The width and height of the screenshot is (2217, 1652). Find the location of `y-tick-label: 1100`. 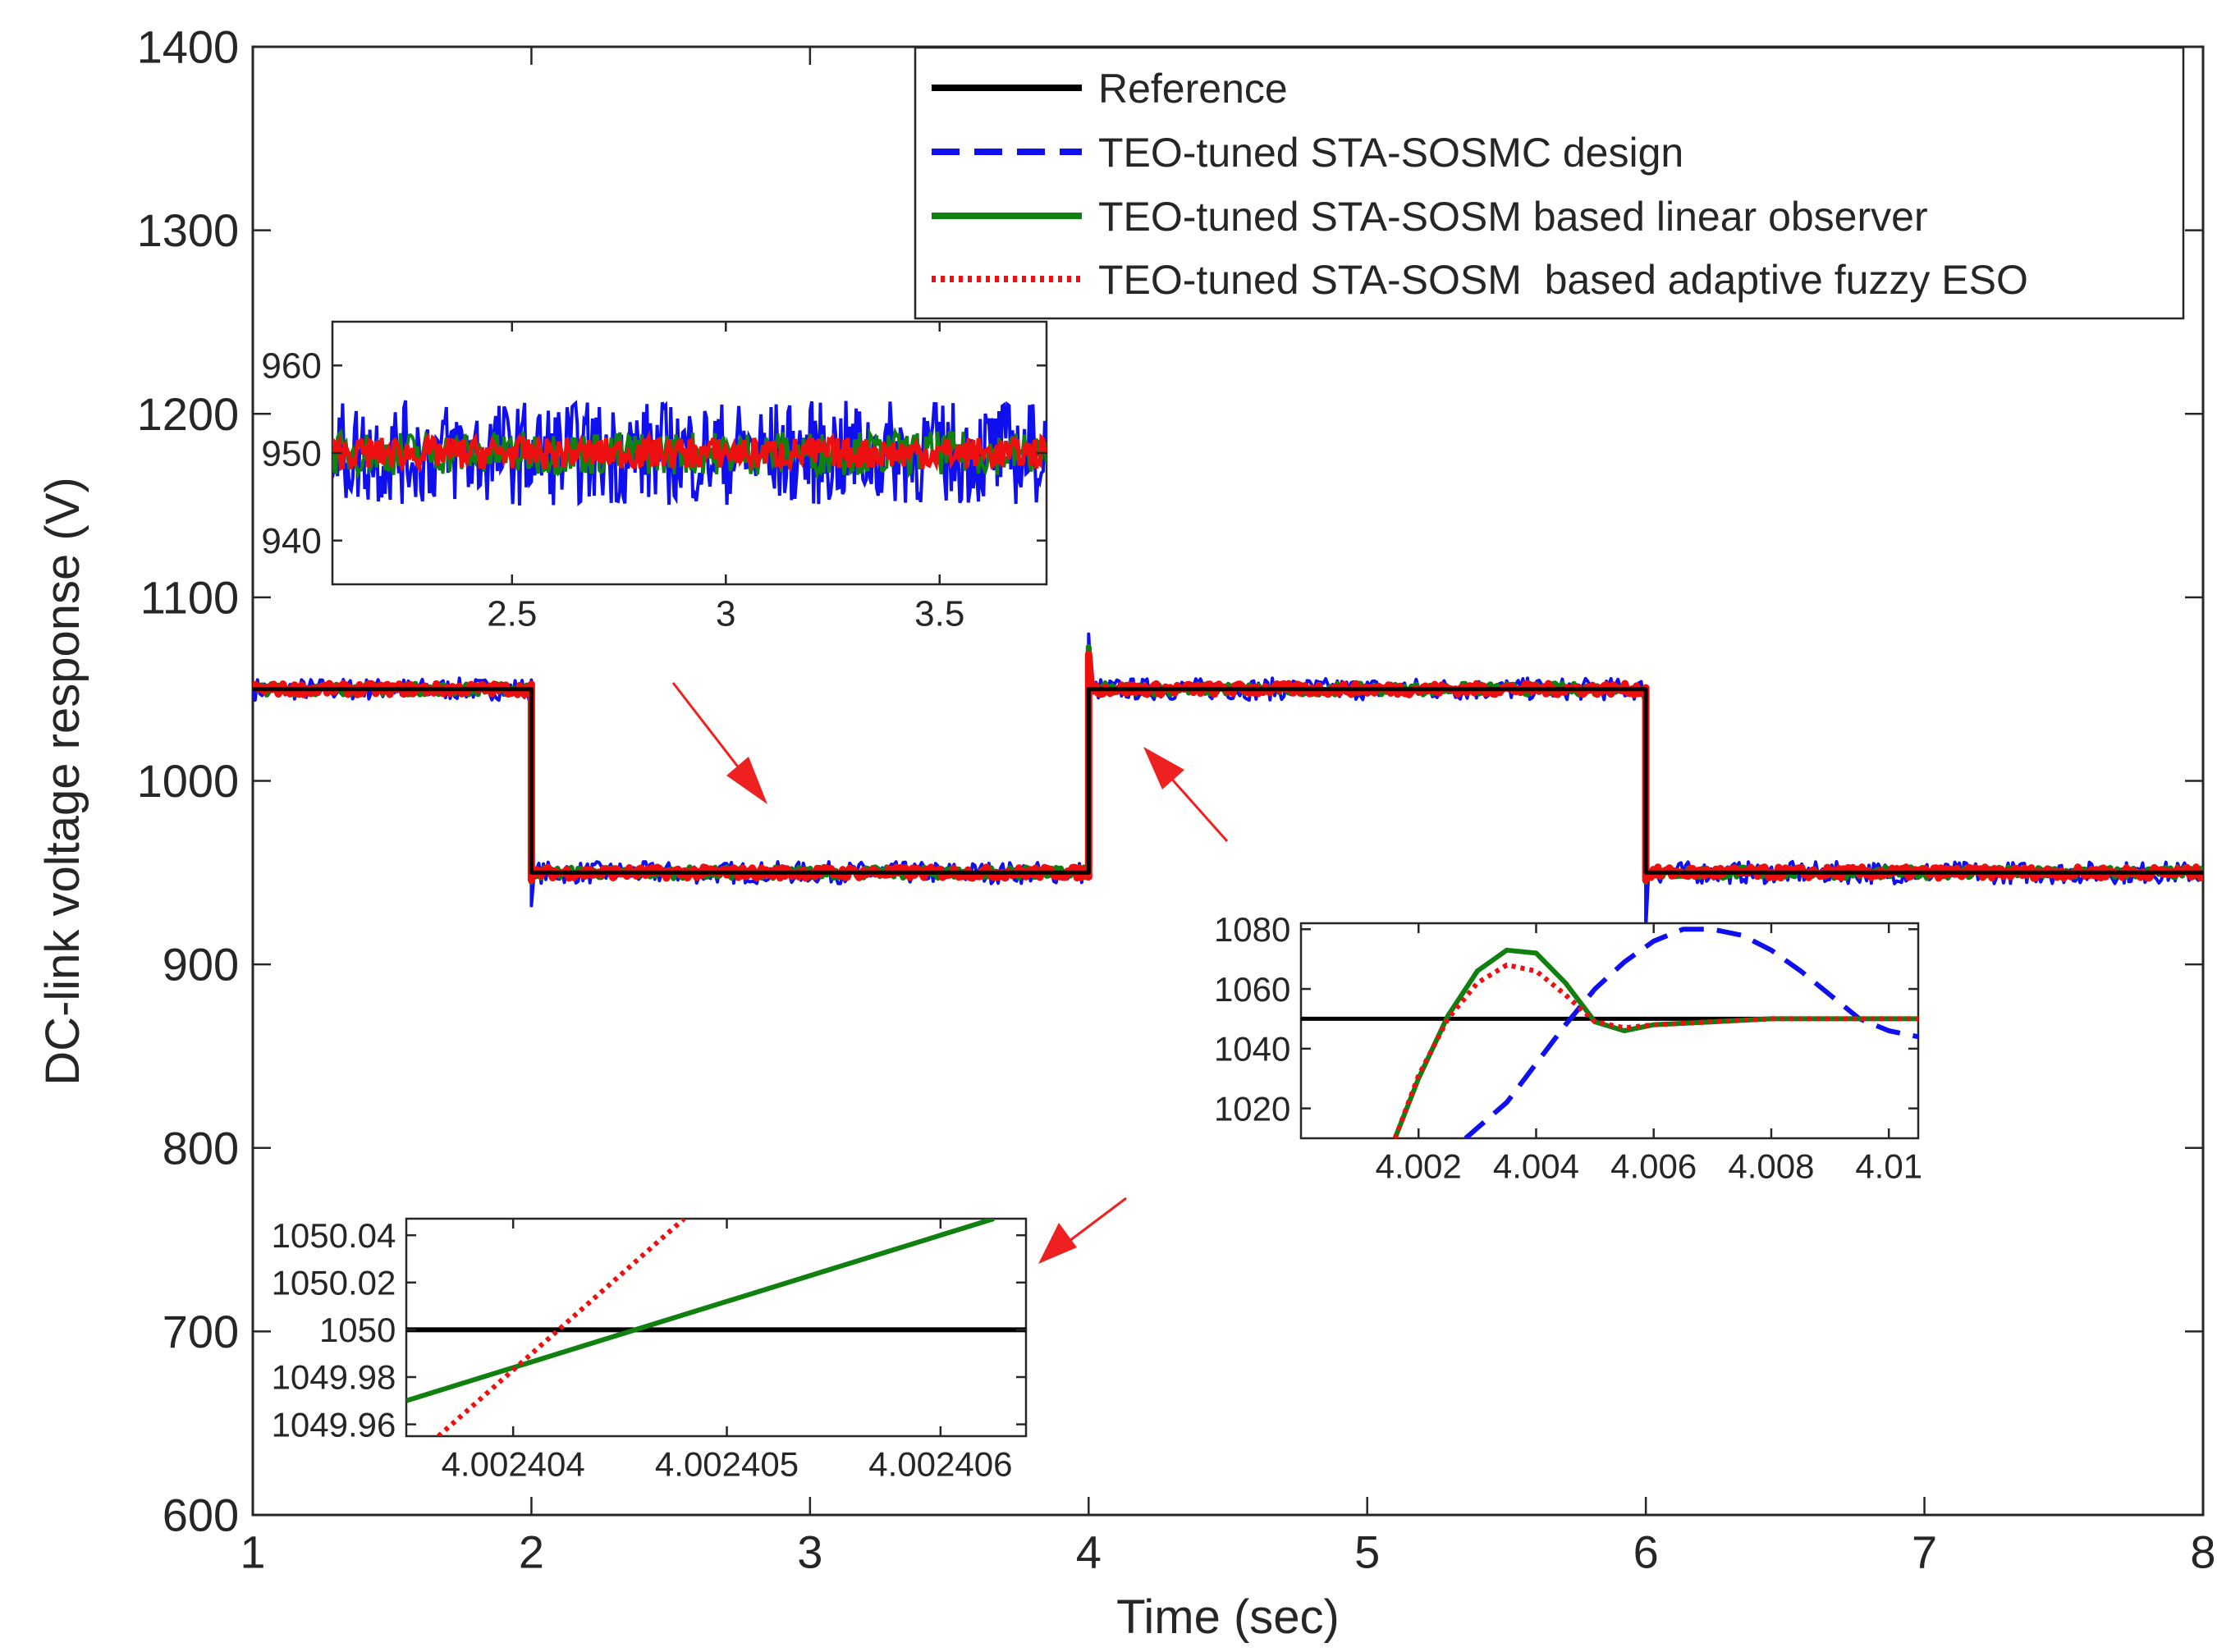

y-tick-label: 1100 is located at coordinates (189, 597).